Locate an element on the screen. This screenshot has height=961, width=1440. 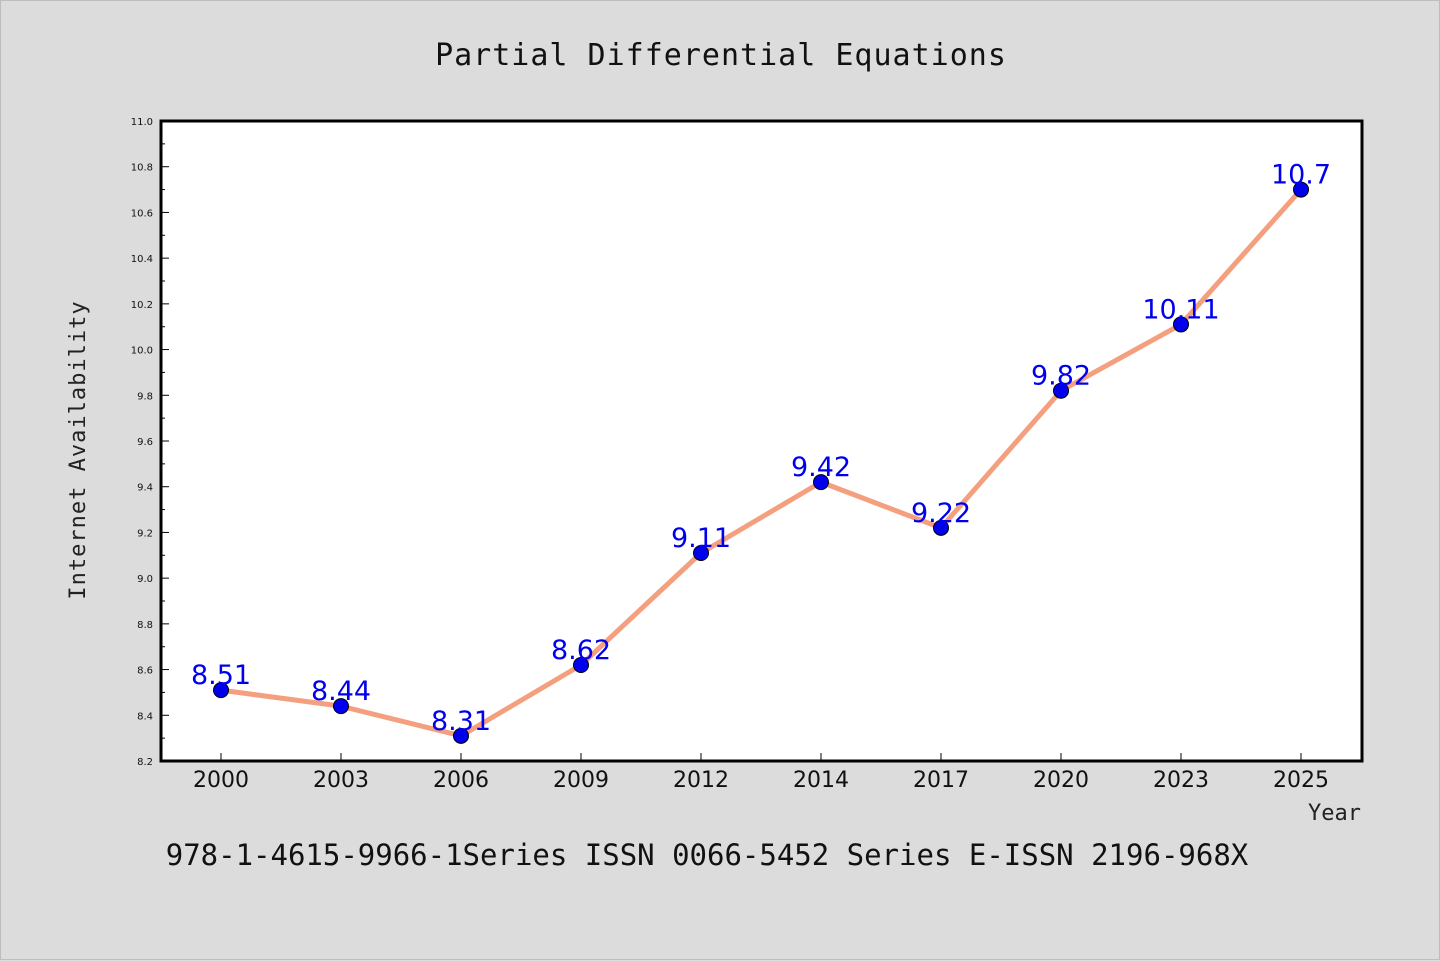
y-tick-label: 10.2 is located at coordinates (142, 305).